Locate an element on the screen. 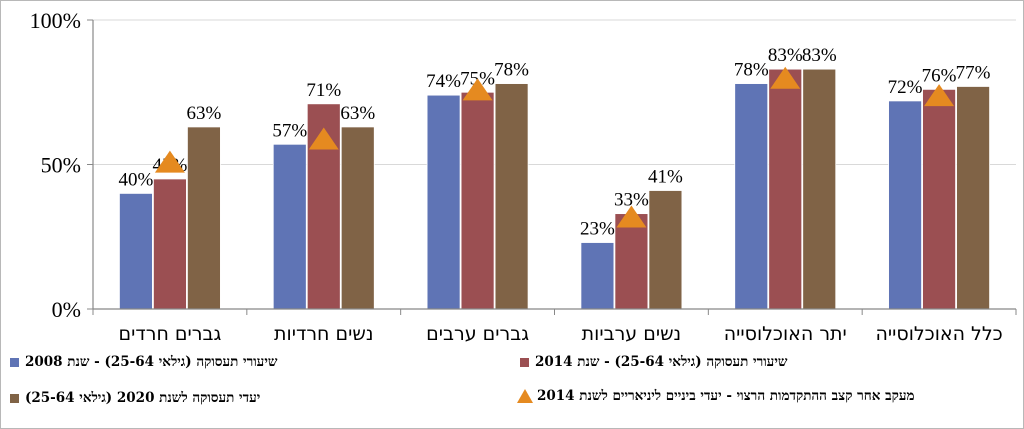 This screenshot has height=429, width=1024. data-label: 23% is located at coordinates (597, 229).